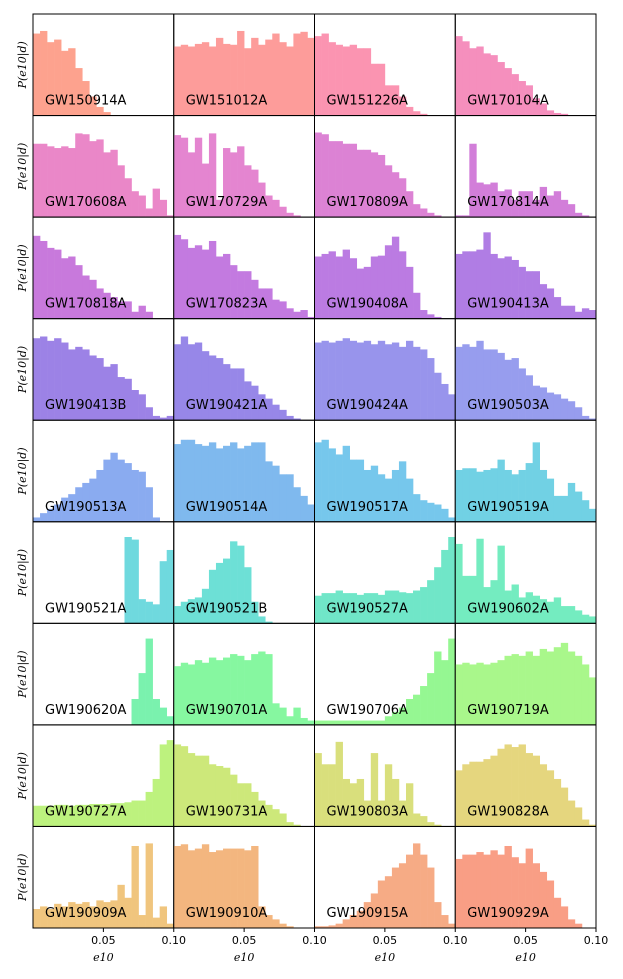 The height and width of the screenshot is (979, 623). Describe the element at coordinates (385, 65) in the screenshot. I see `panel-gw151226a: GW151226A` at that location.